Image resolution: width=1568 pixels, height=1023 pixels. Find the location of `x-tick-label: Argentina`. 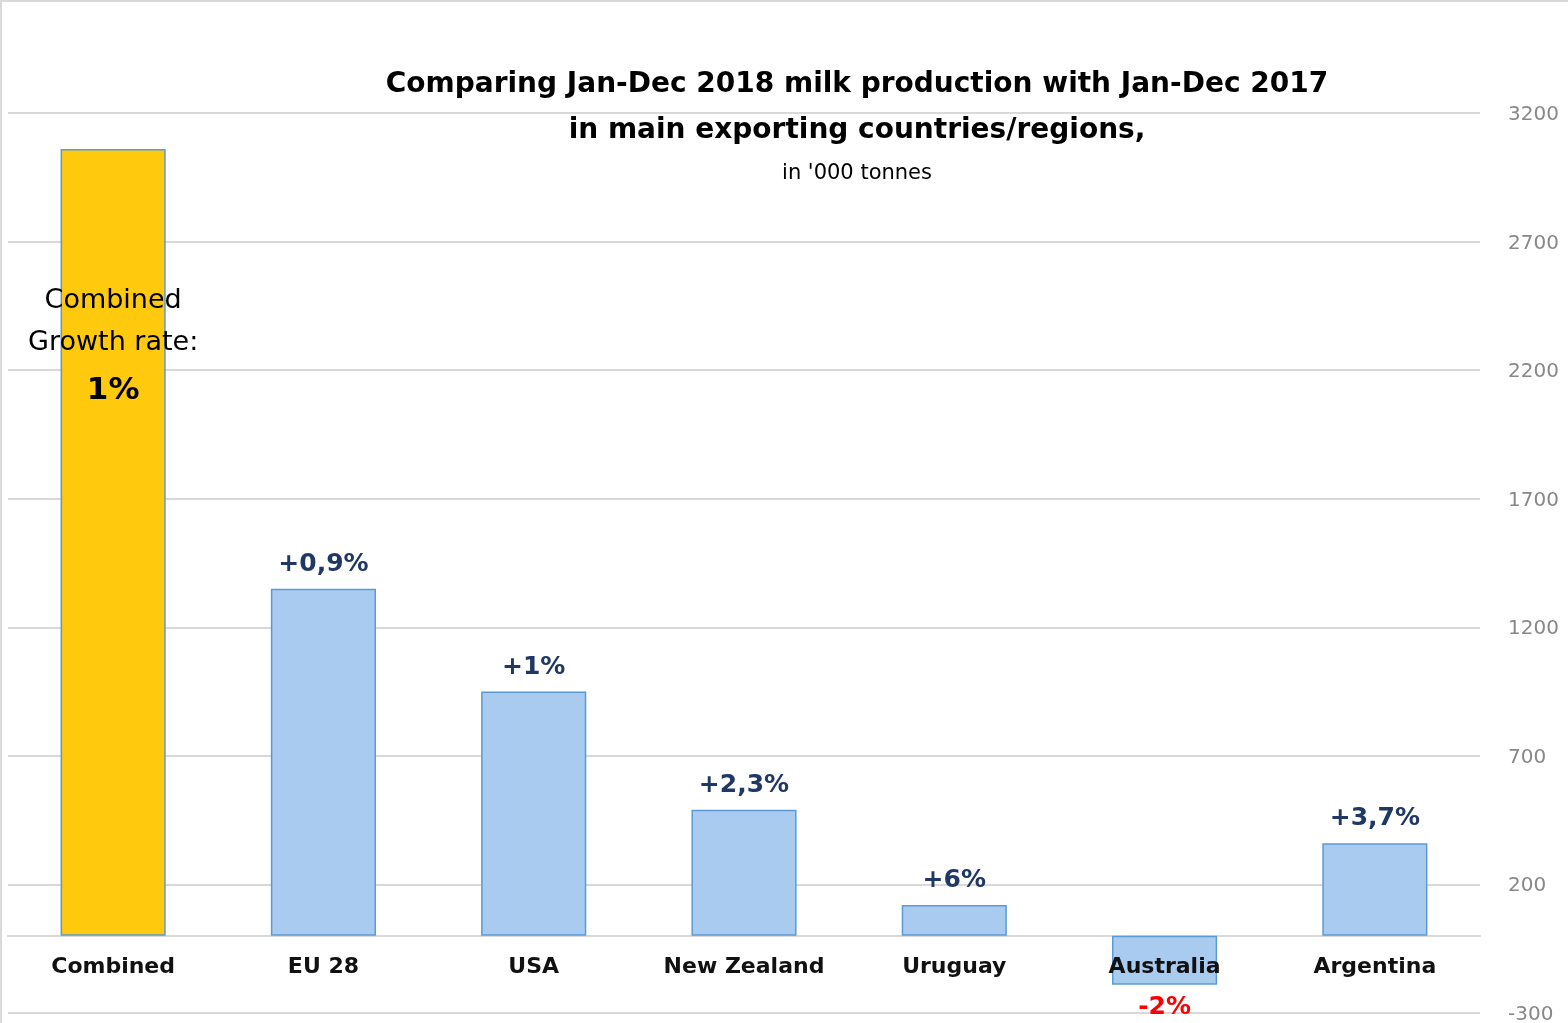

x-tick-label: Argentina is located at coordinates (1375, 966).